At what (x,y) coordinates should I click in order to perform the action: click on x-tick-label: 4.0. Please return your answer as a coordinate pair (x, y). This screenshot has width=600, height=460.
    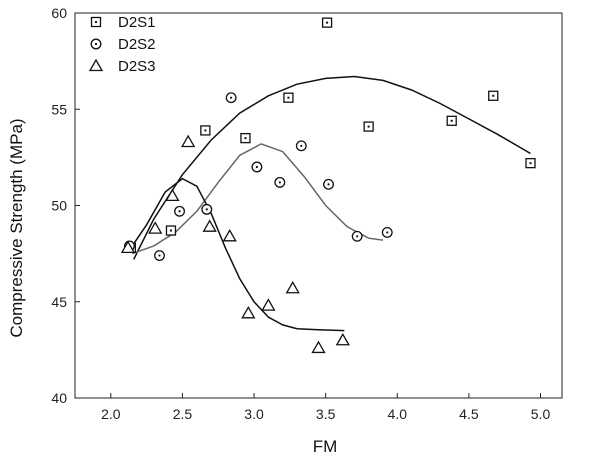
    Looking at the image, I should click on (398, 414).